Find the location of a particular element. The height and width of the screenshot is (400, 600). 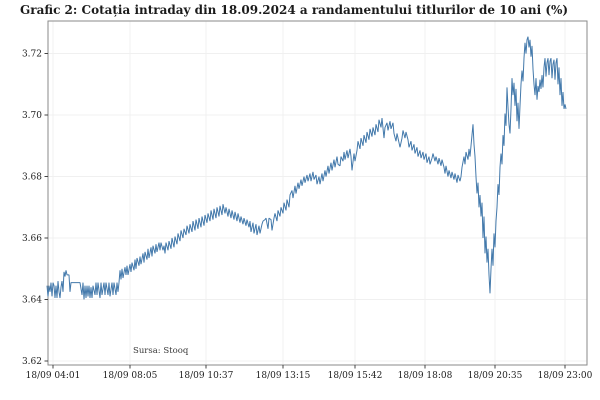

x-tick-label: 18/09 23:00 is located at coordinates (565, 376).